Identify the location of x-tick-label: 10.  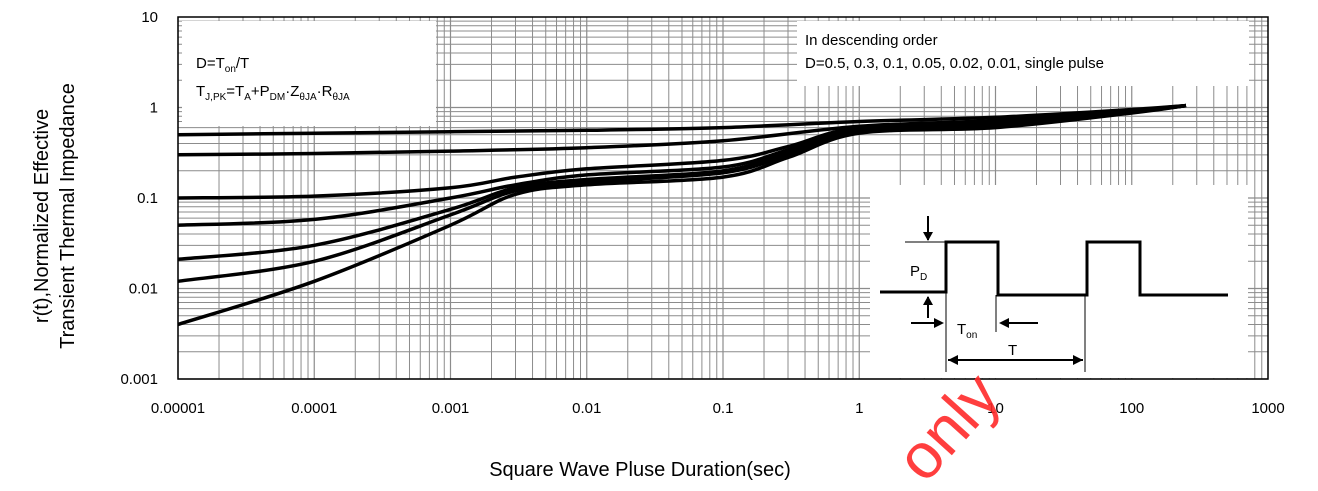
(995, 408).